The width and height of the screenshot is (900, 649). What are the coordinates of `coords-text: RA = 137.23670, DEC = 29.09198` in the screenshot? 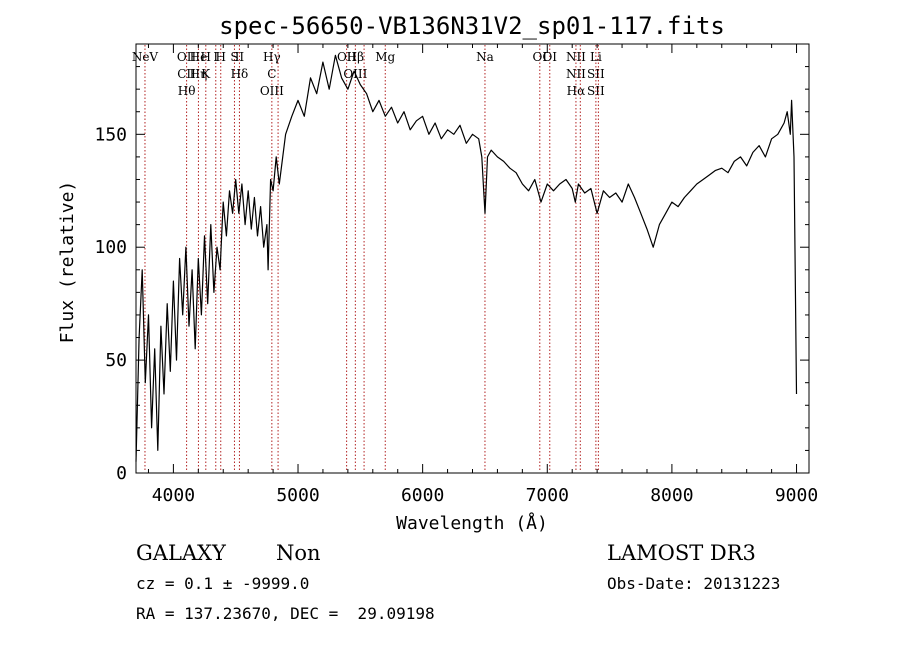 It's located at (285, 613).